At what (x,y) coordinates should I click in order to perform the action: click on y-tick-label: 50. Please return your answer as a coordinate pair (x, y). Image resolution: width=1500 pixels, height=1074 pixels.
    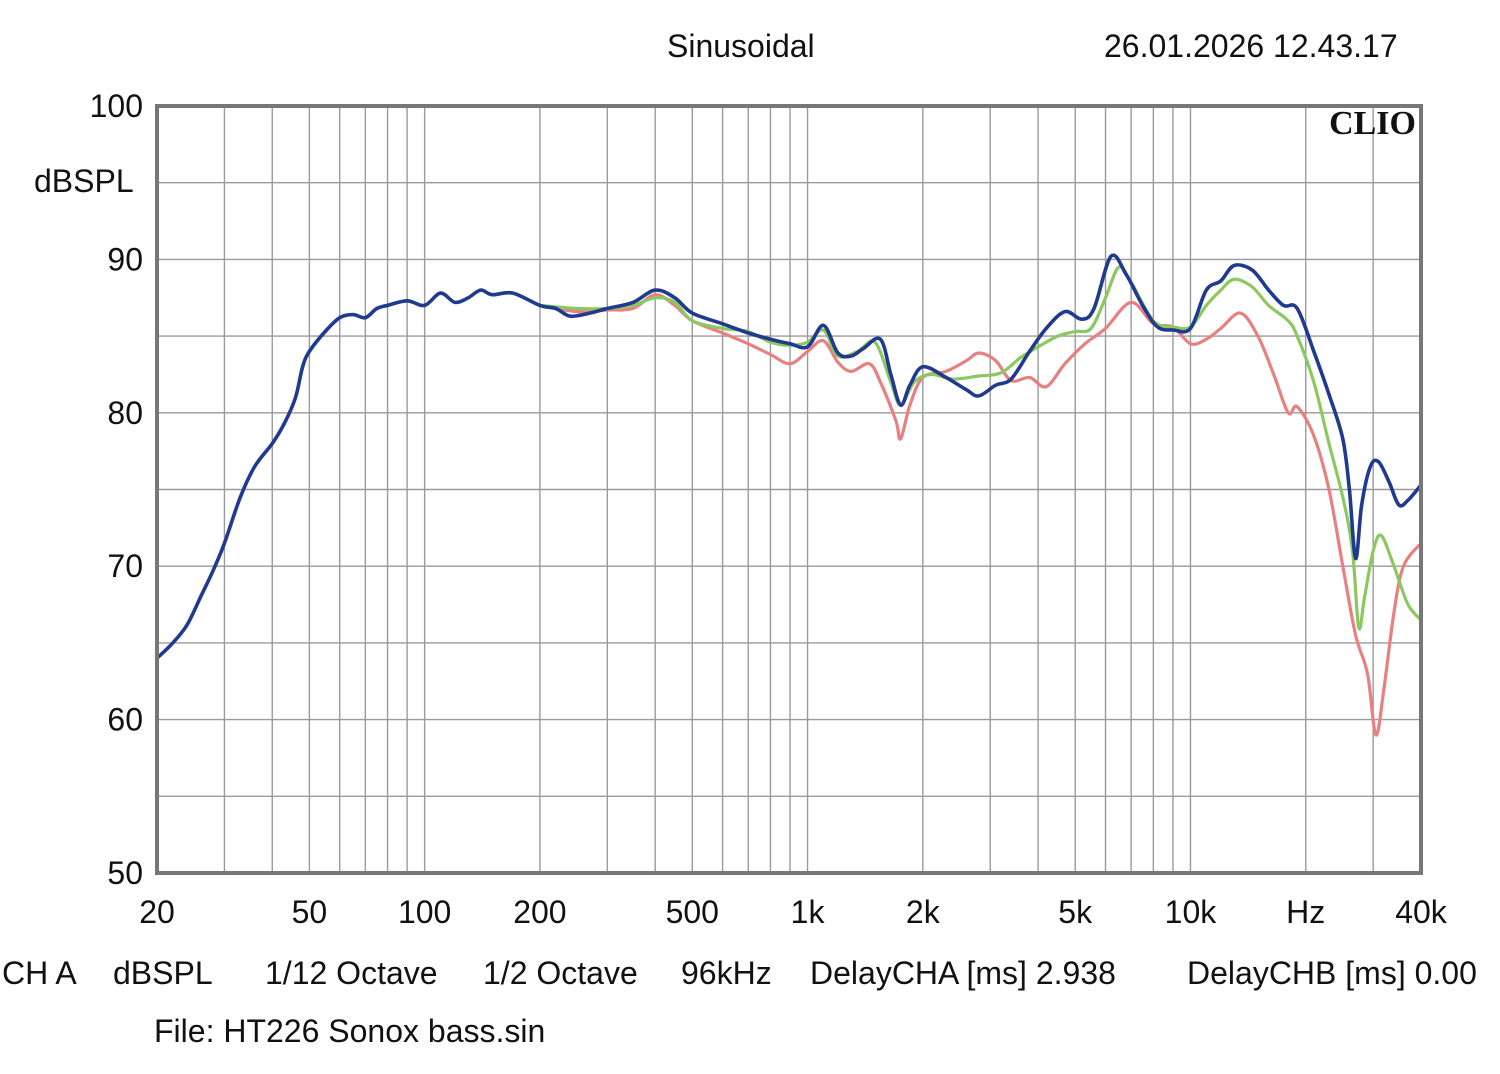
    Looking at the image, I should click on (125, 873).